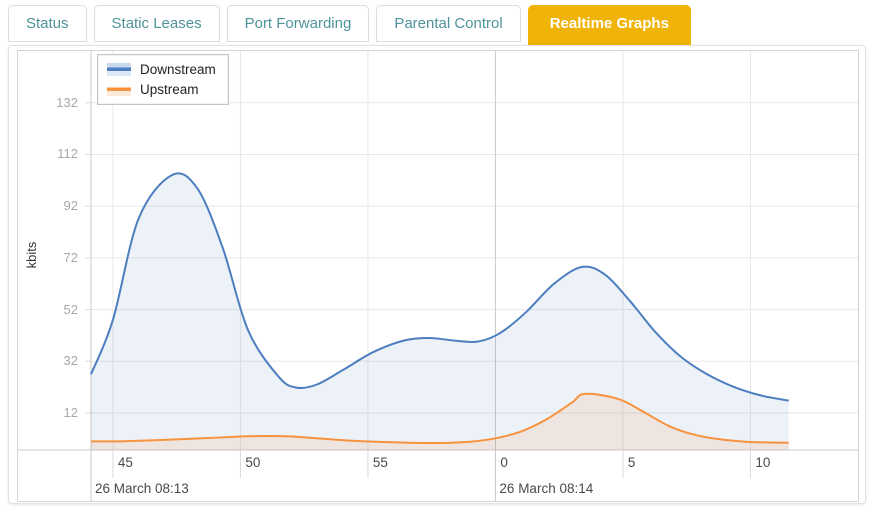 The width and height of the screenshot is (873, 511). What do you see at coordinates (763, 462) in the screenshot?
I see `x-tick-label: 10` at bounding box center [763, 462].